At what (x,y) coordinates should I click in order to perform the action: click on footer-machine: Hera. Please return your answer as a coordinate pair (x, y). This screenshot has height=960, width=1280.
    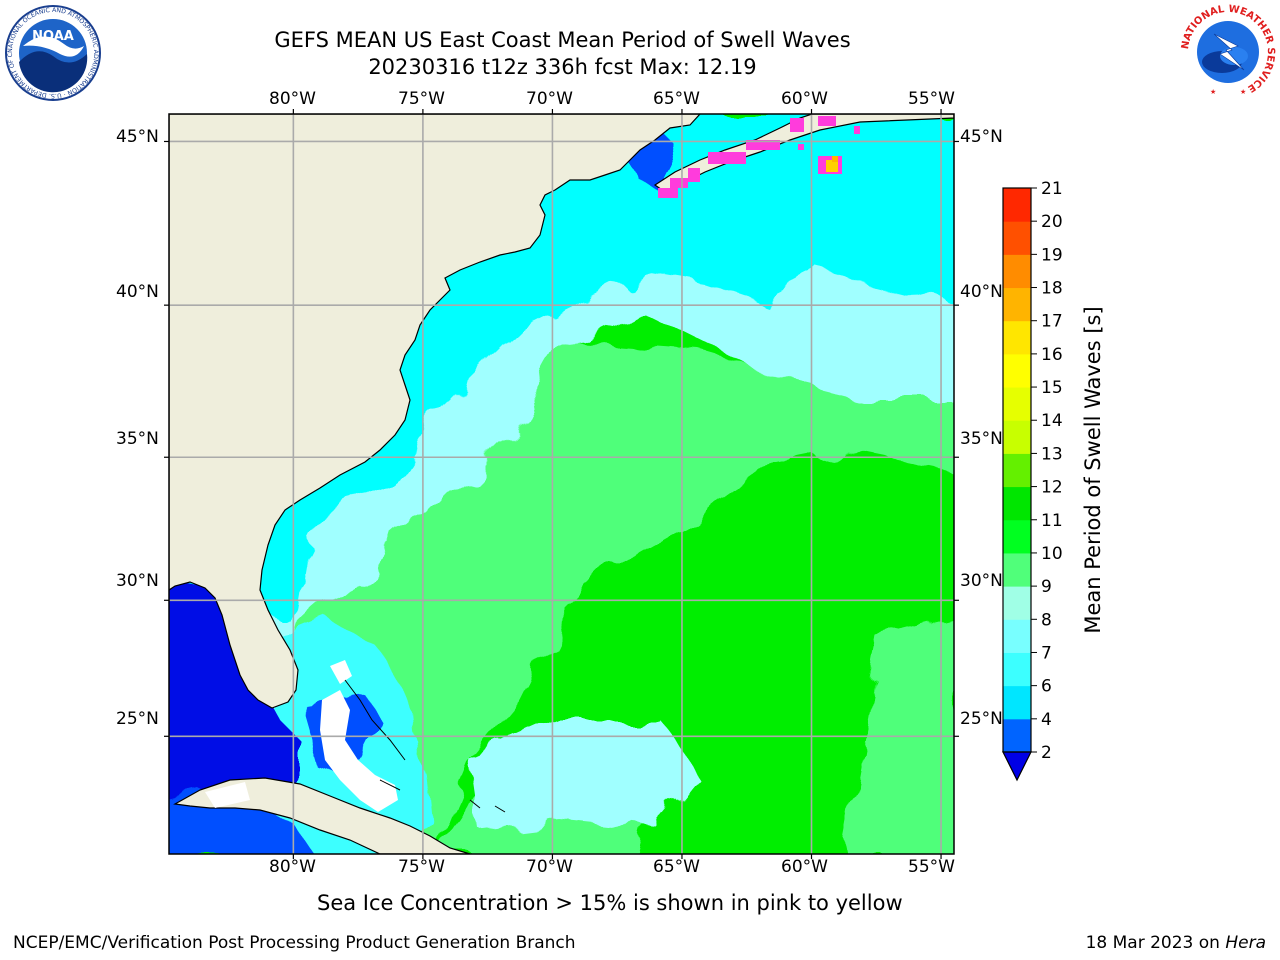
    Looking at the image, I should click on (1245, 943).